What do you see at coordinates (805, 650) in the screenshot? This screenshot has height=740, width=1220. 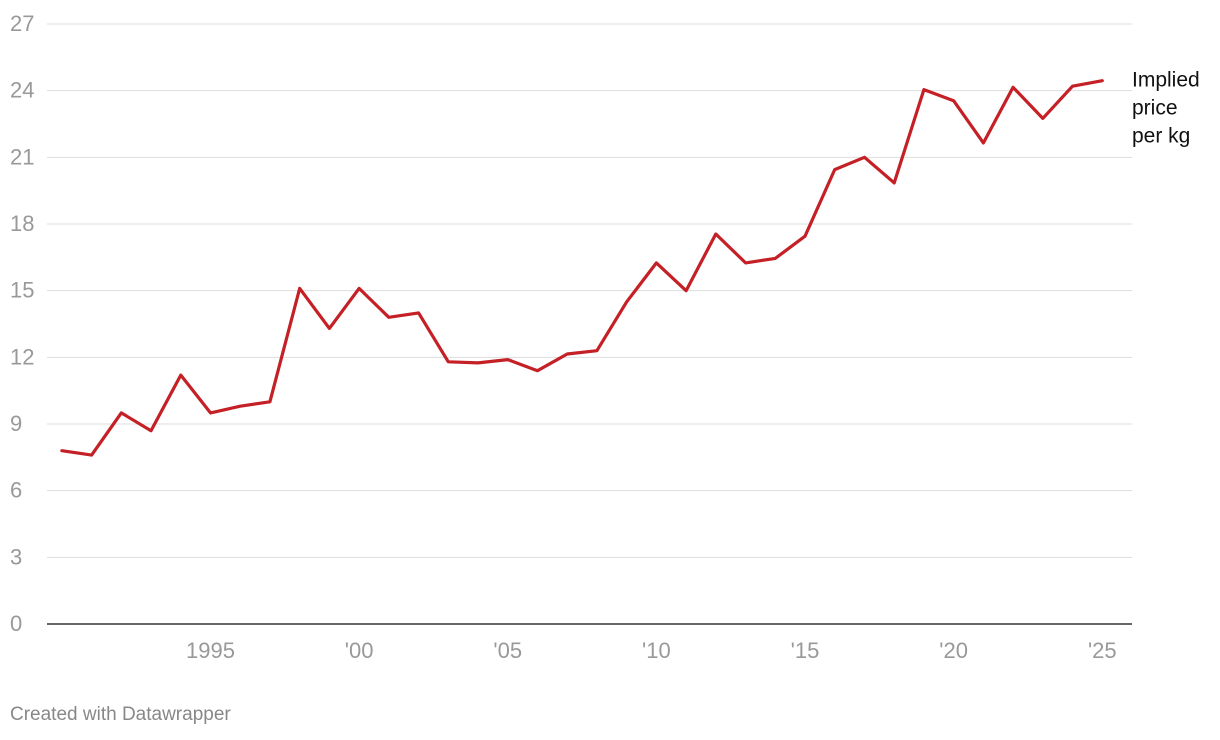 I see `x-tick-label: '15` at bounding box center [805, 650].